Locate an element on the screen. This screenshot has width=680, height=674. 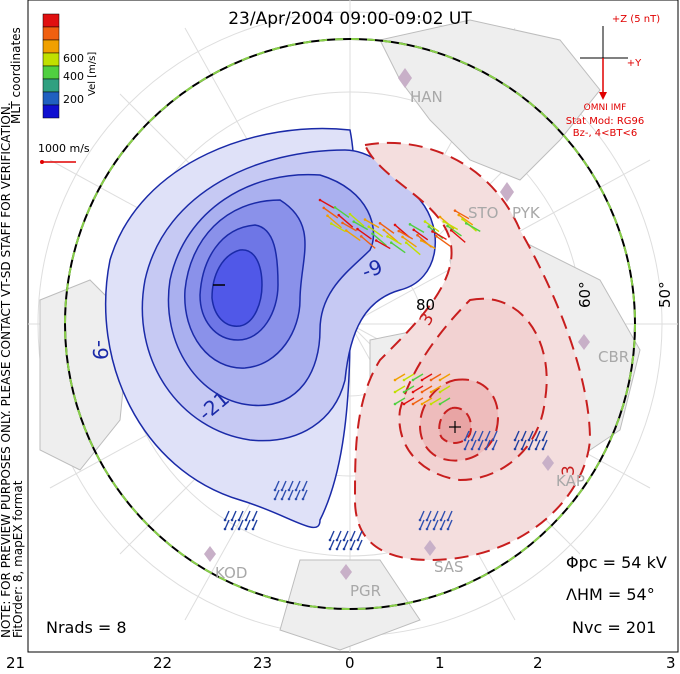
station-cbr: CBR is located at coordinates (603, 350).